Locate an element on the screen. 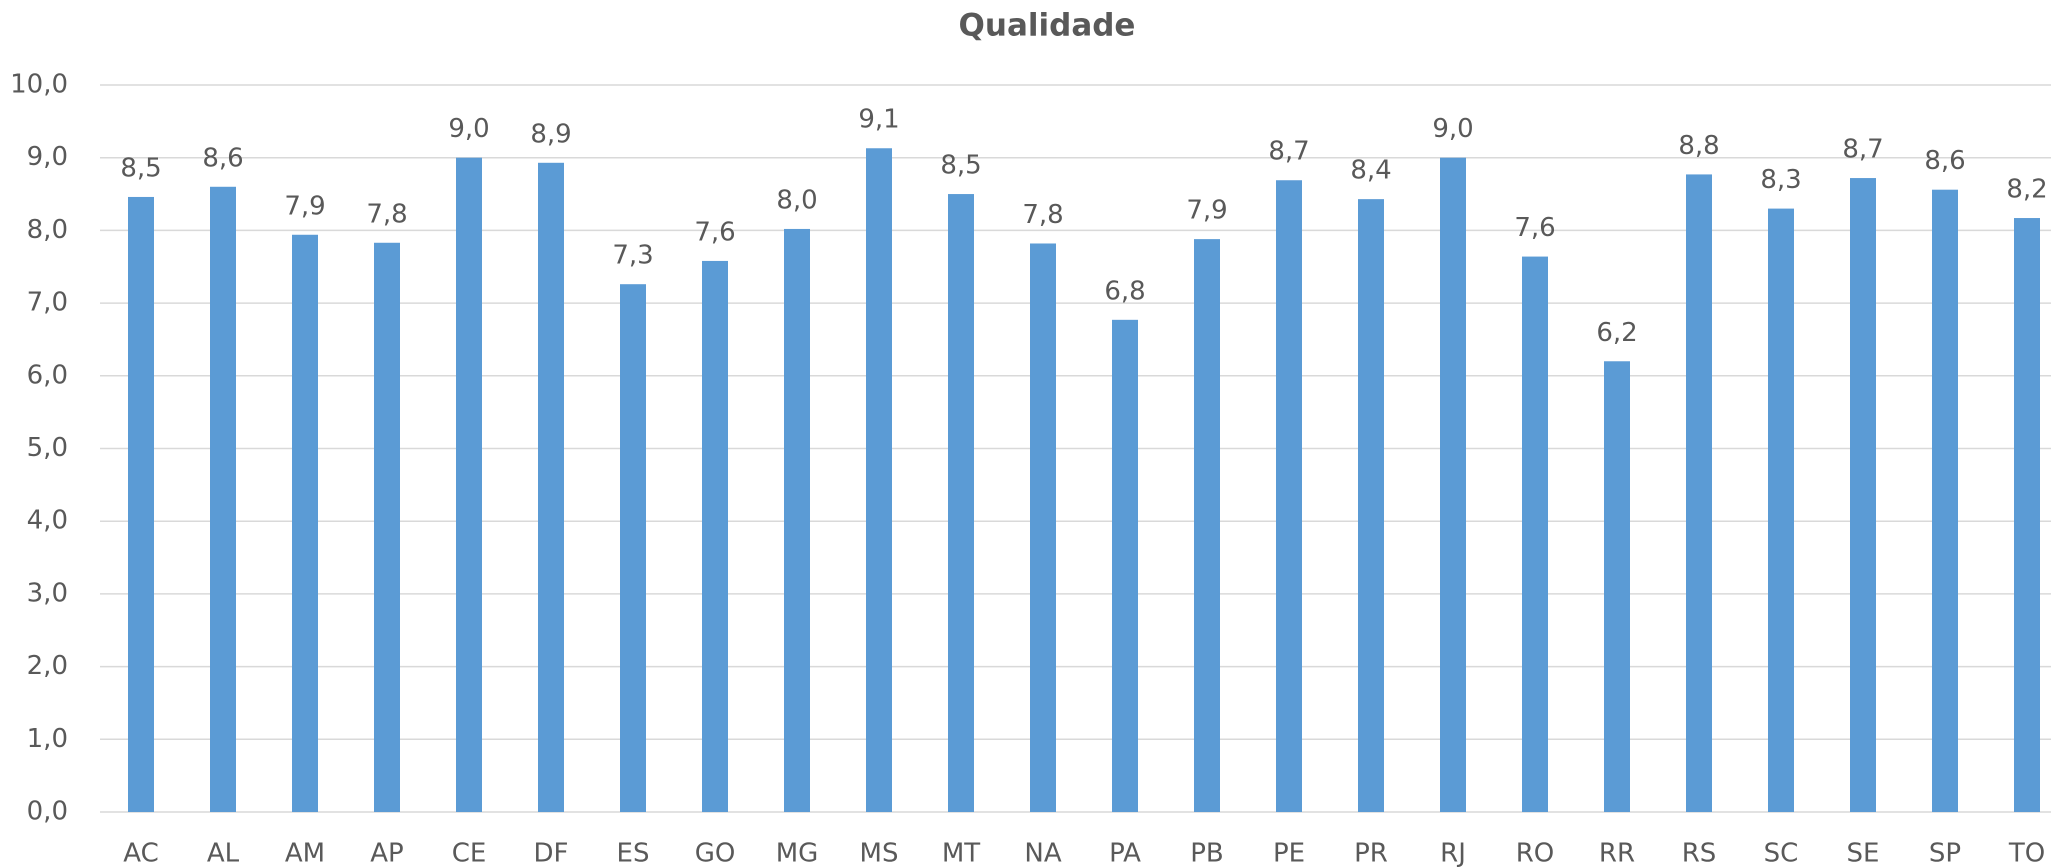 This screenshot has width=2051, height=867. x-tick-label: RS is located at coordinates (1699, 853).